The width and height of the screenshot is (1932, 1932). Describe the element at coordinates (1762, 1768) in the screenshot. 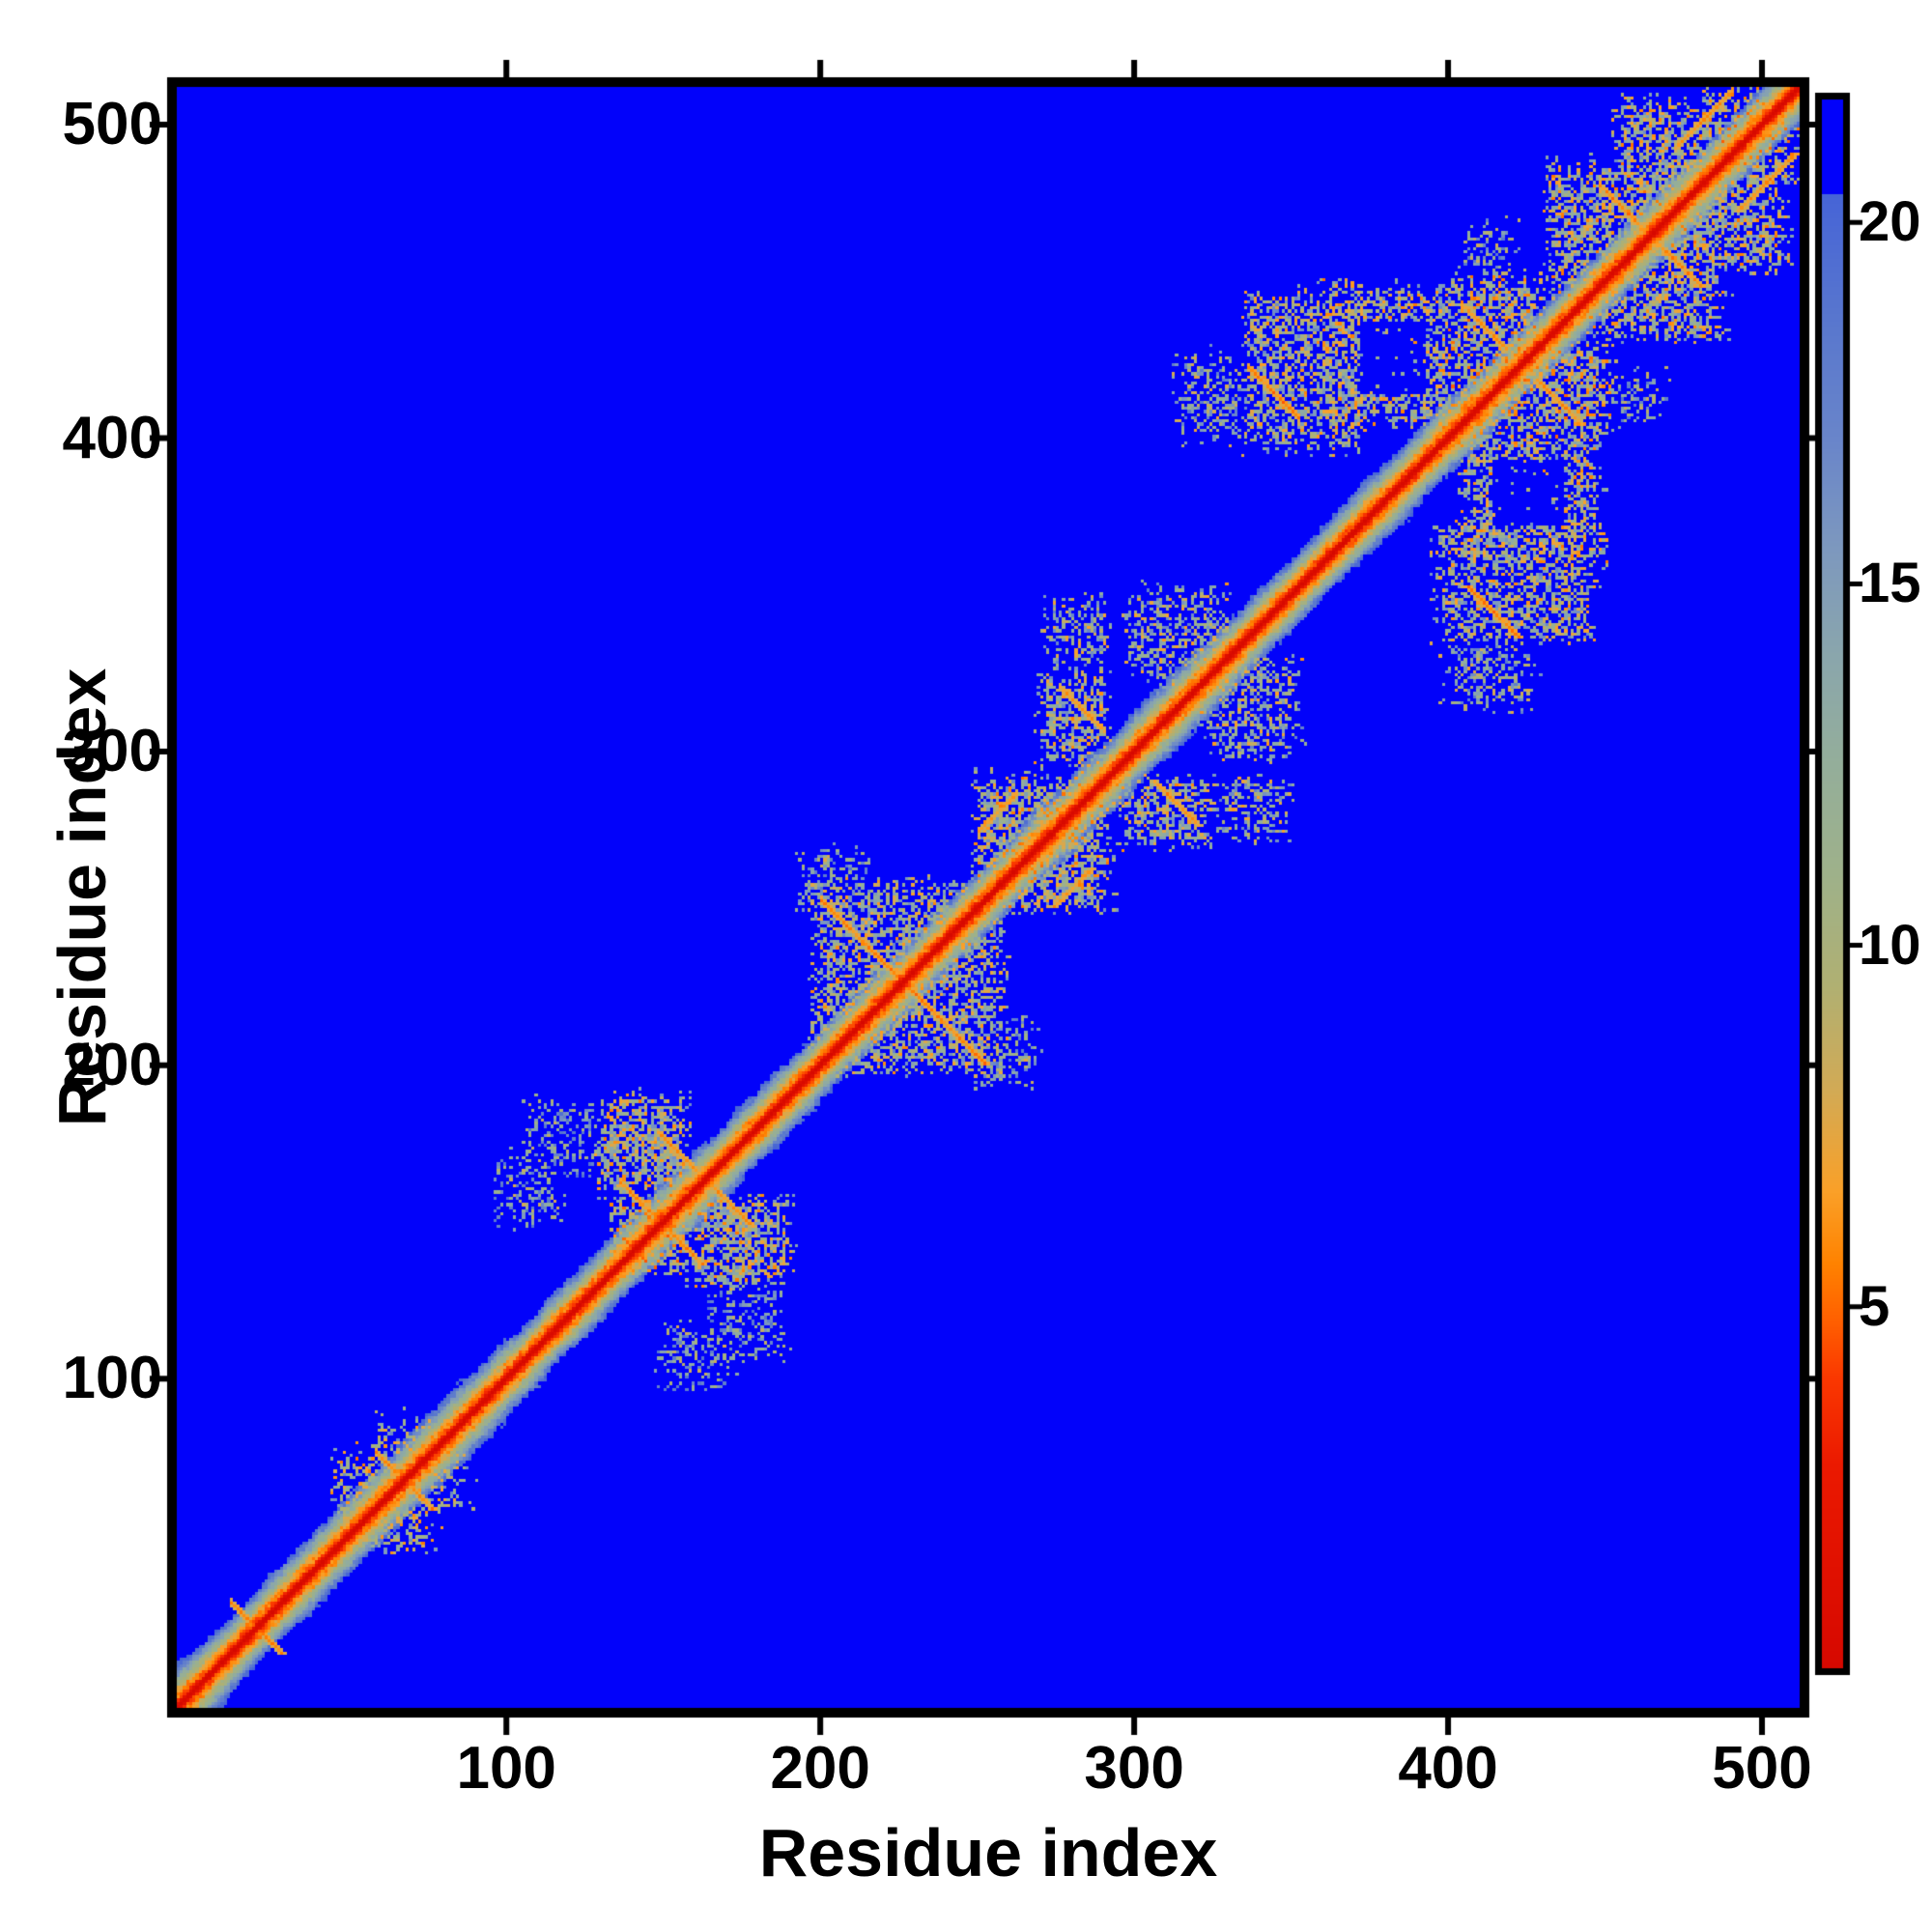

I see `x-tick-label-500: 500` at that location.